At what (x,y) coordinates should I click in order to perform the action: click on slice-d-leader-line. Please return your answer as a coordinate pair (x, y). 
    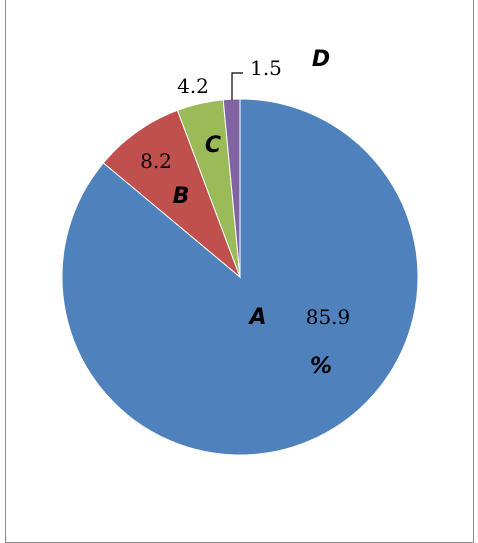
    Looking at the image, I should click on (237, 86).